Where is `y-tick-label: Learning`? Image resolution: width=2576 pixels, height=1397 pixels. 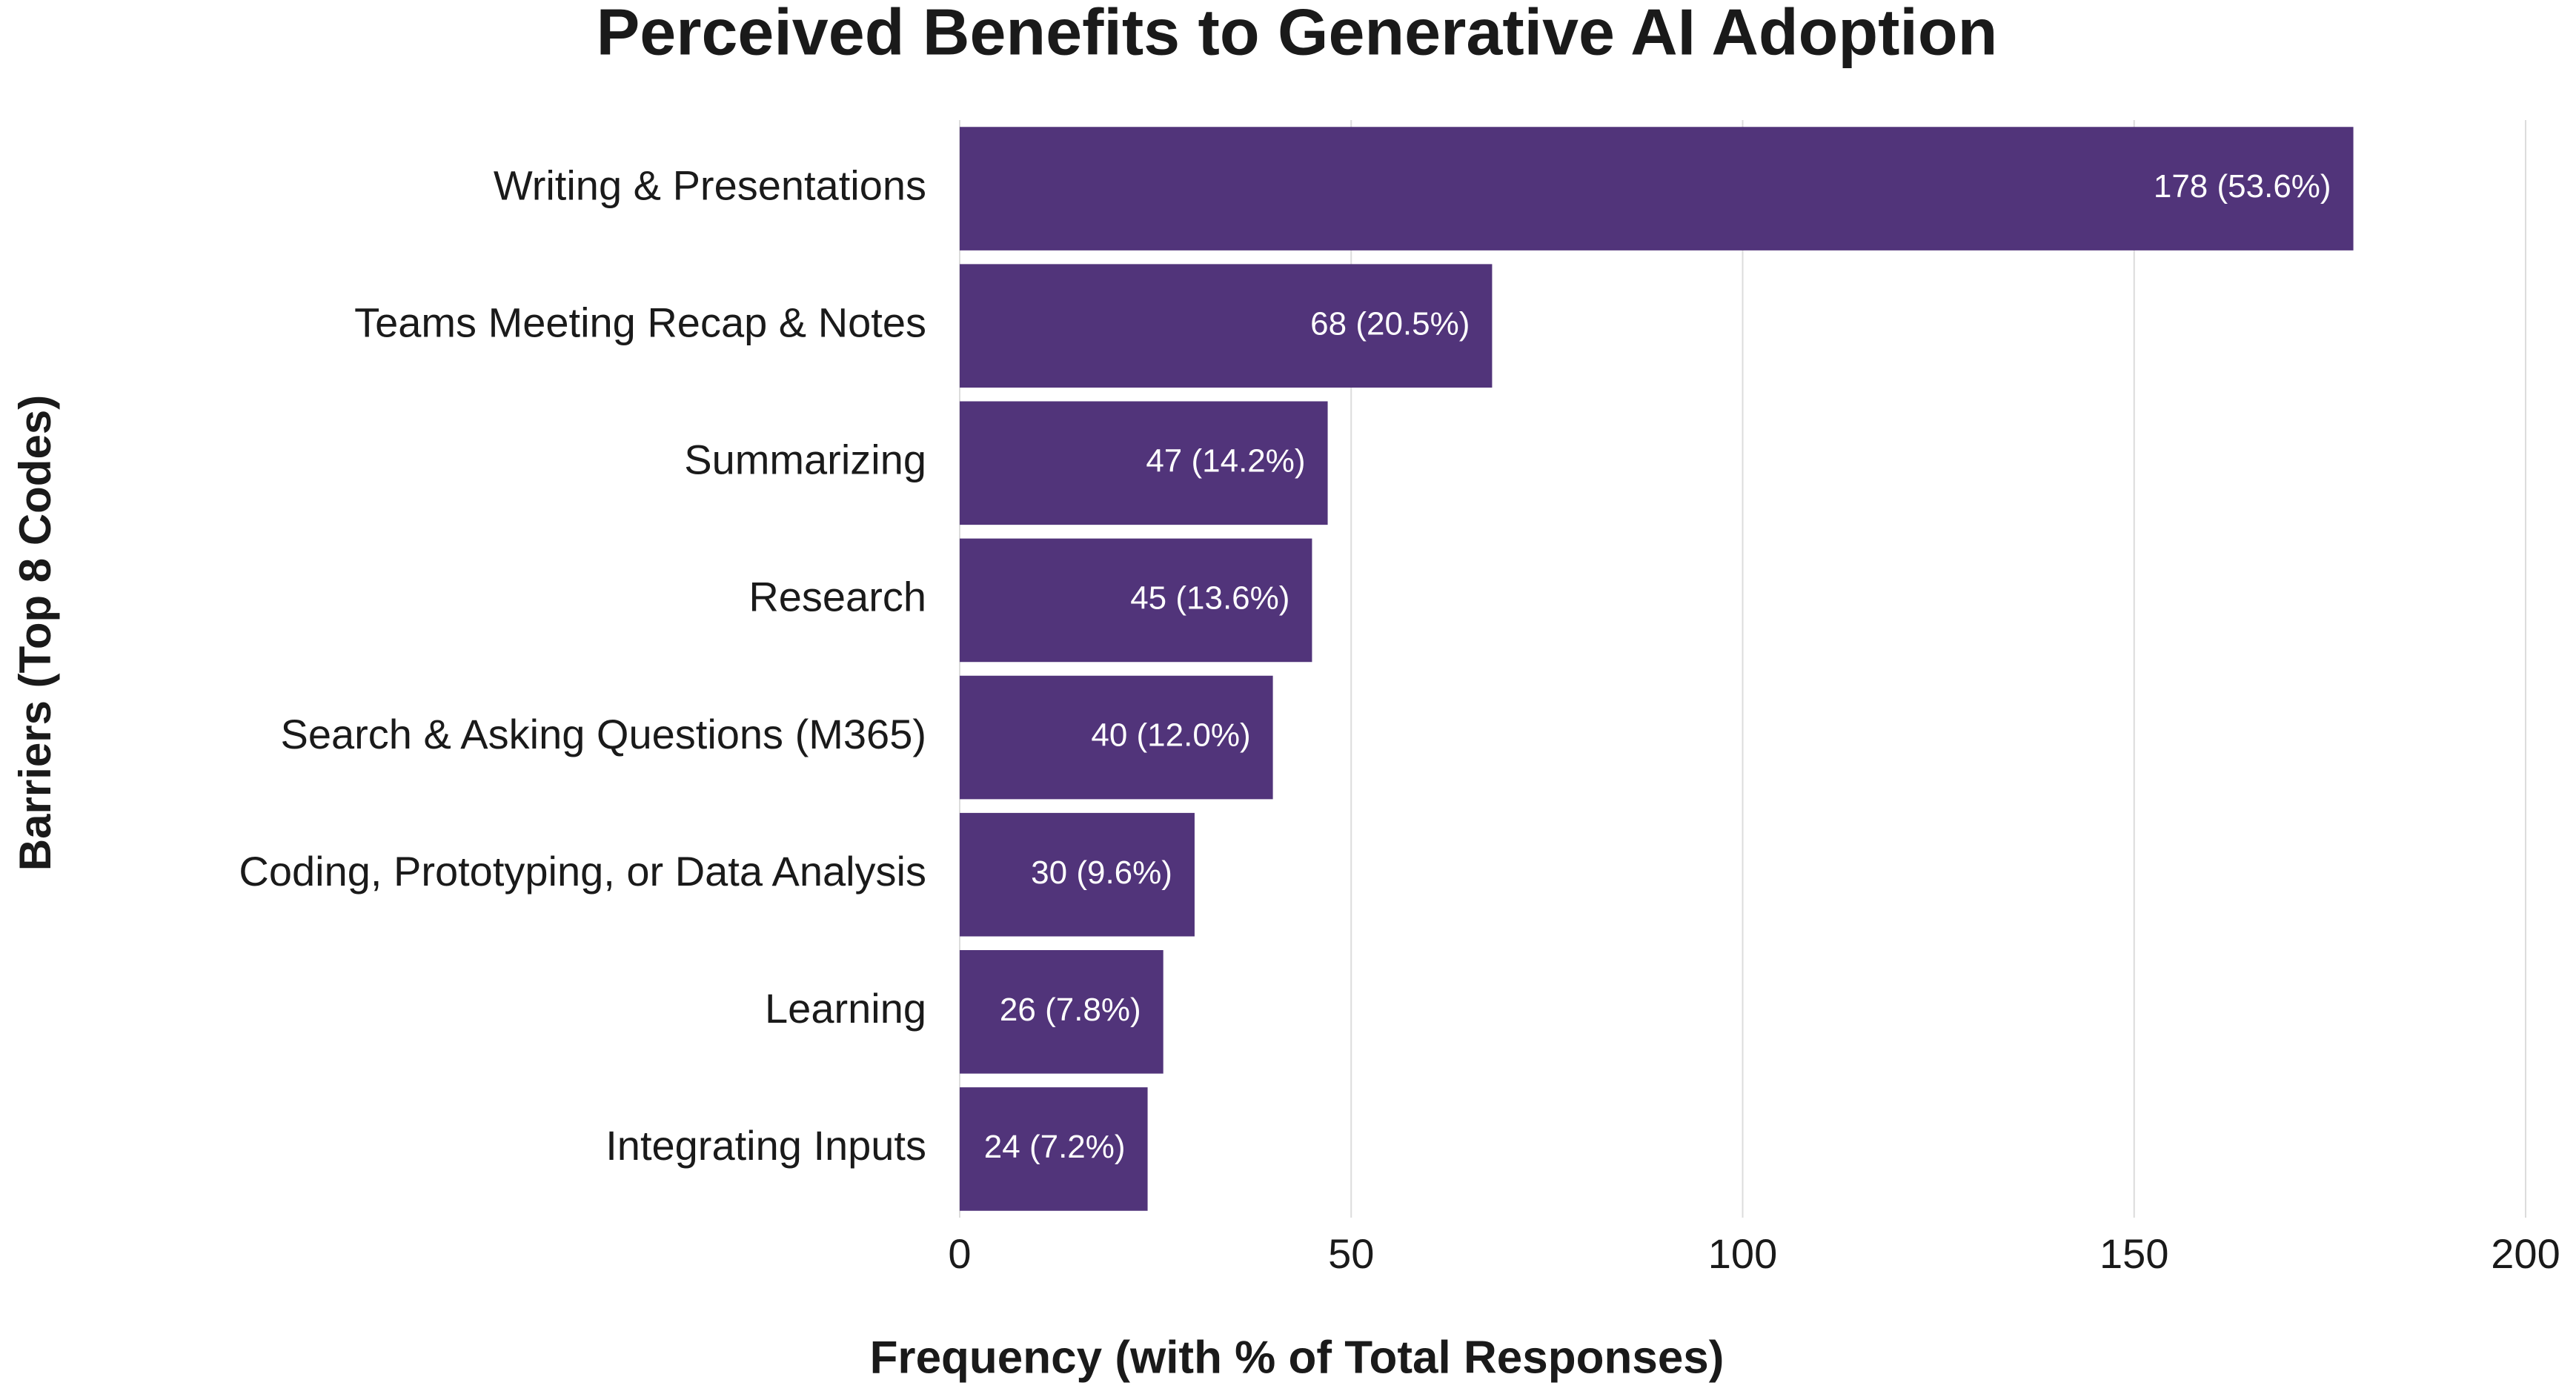
y-tick-label: Learning is located at coordinates (846, 1008).